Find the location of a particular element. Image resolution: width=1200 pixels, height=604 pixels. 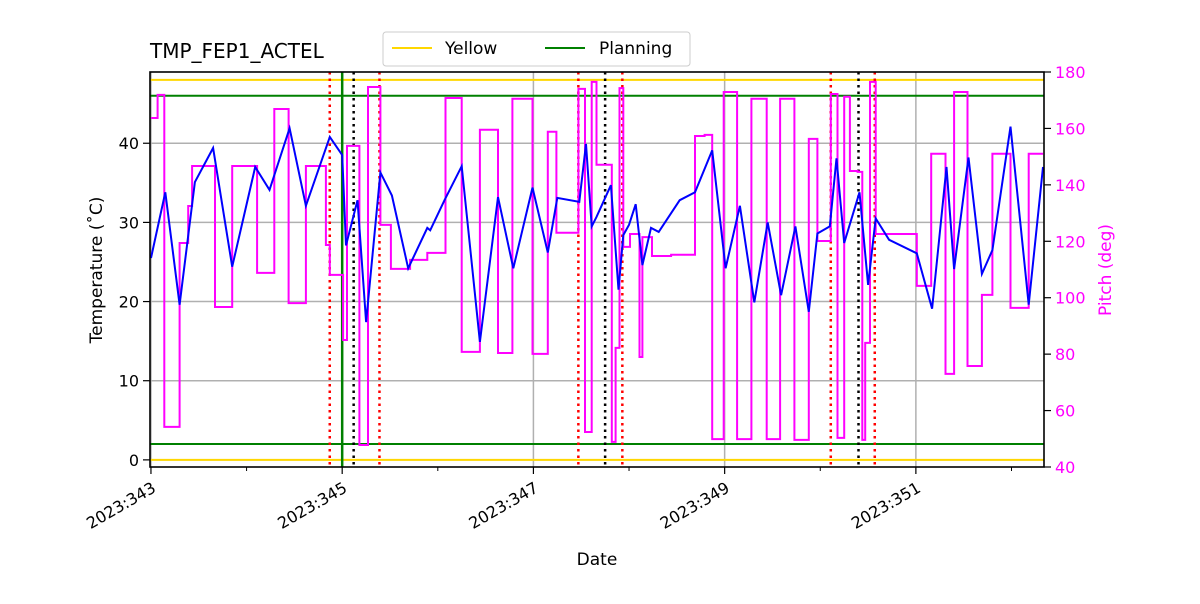

y2-tick-label: 80 is located at coordinates (1065, 354).